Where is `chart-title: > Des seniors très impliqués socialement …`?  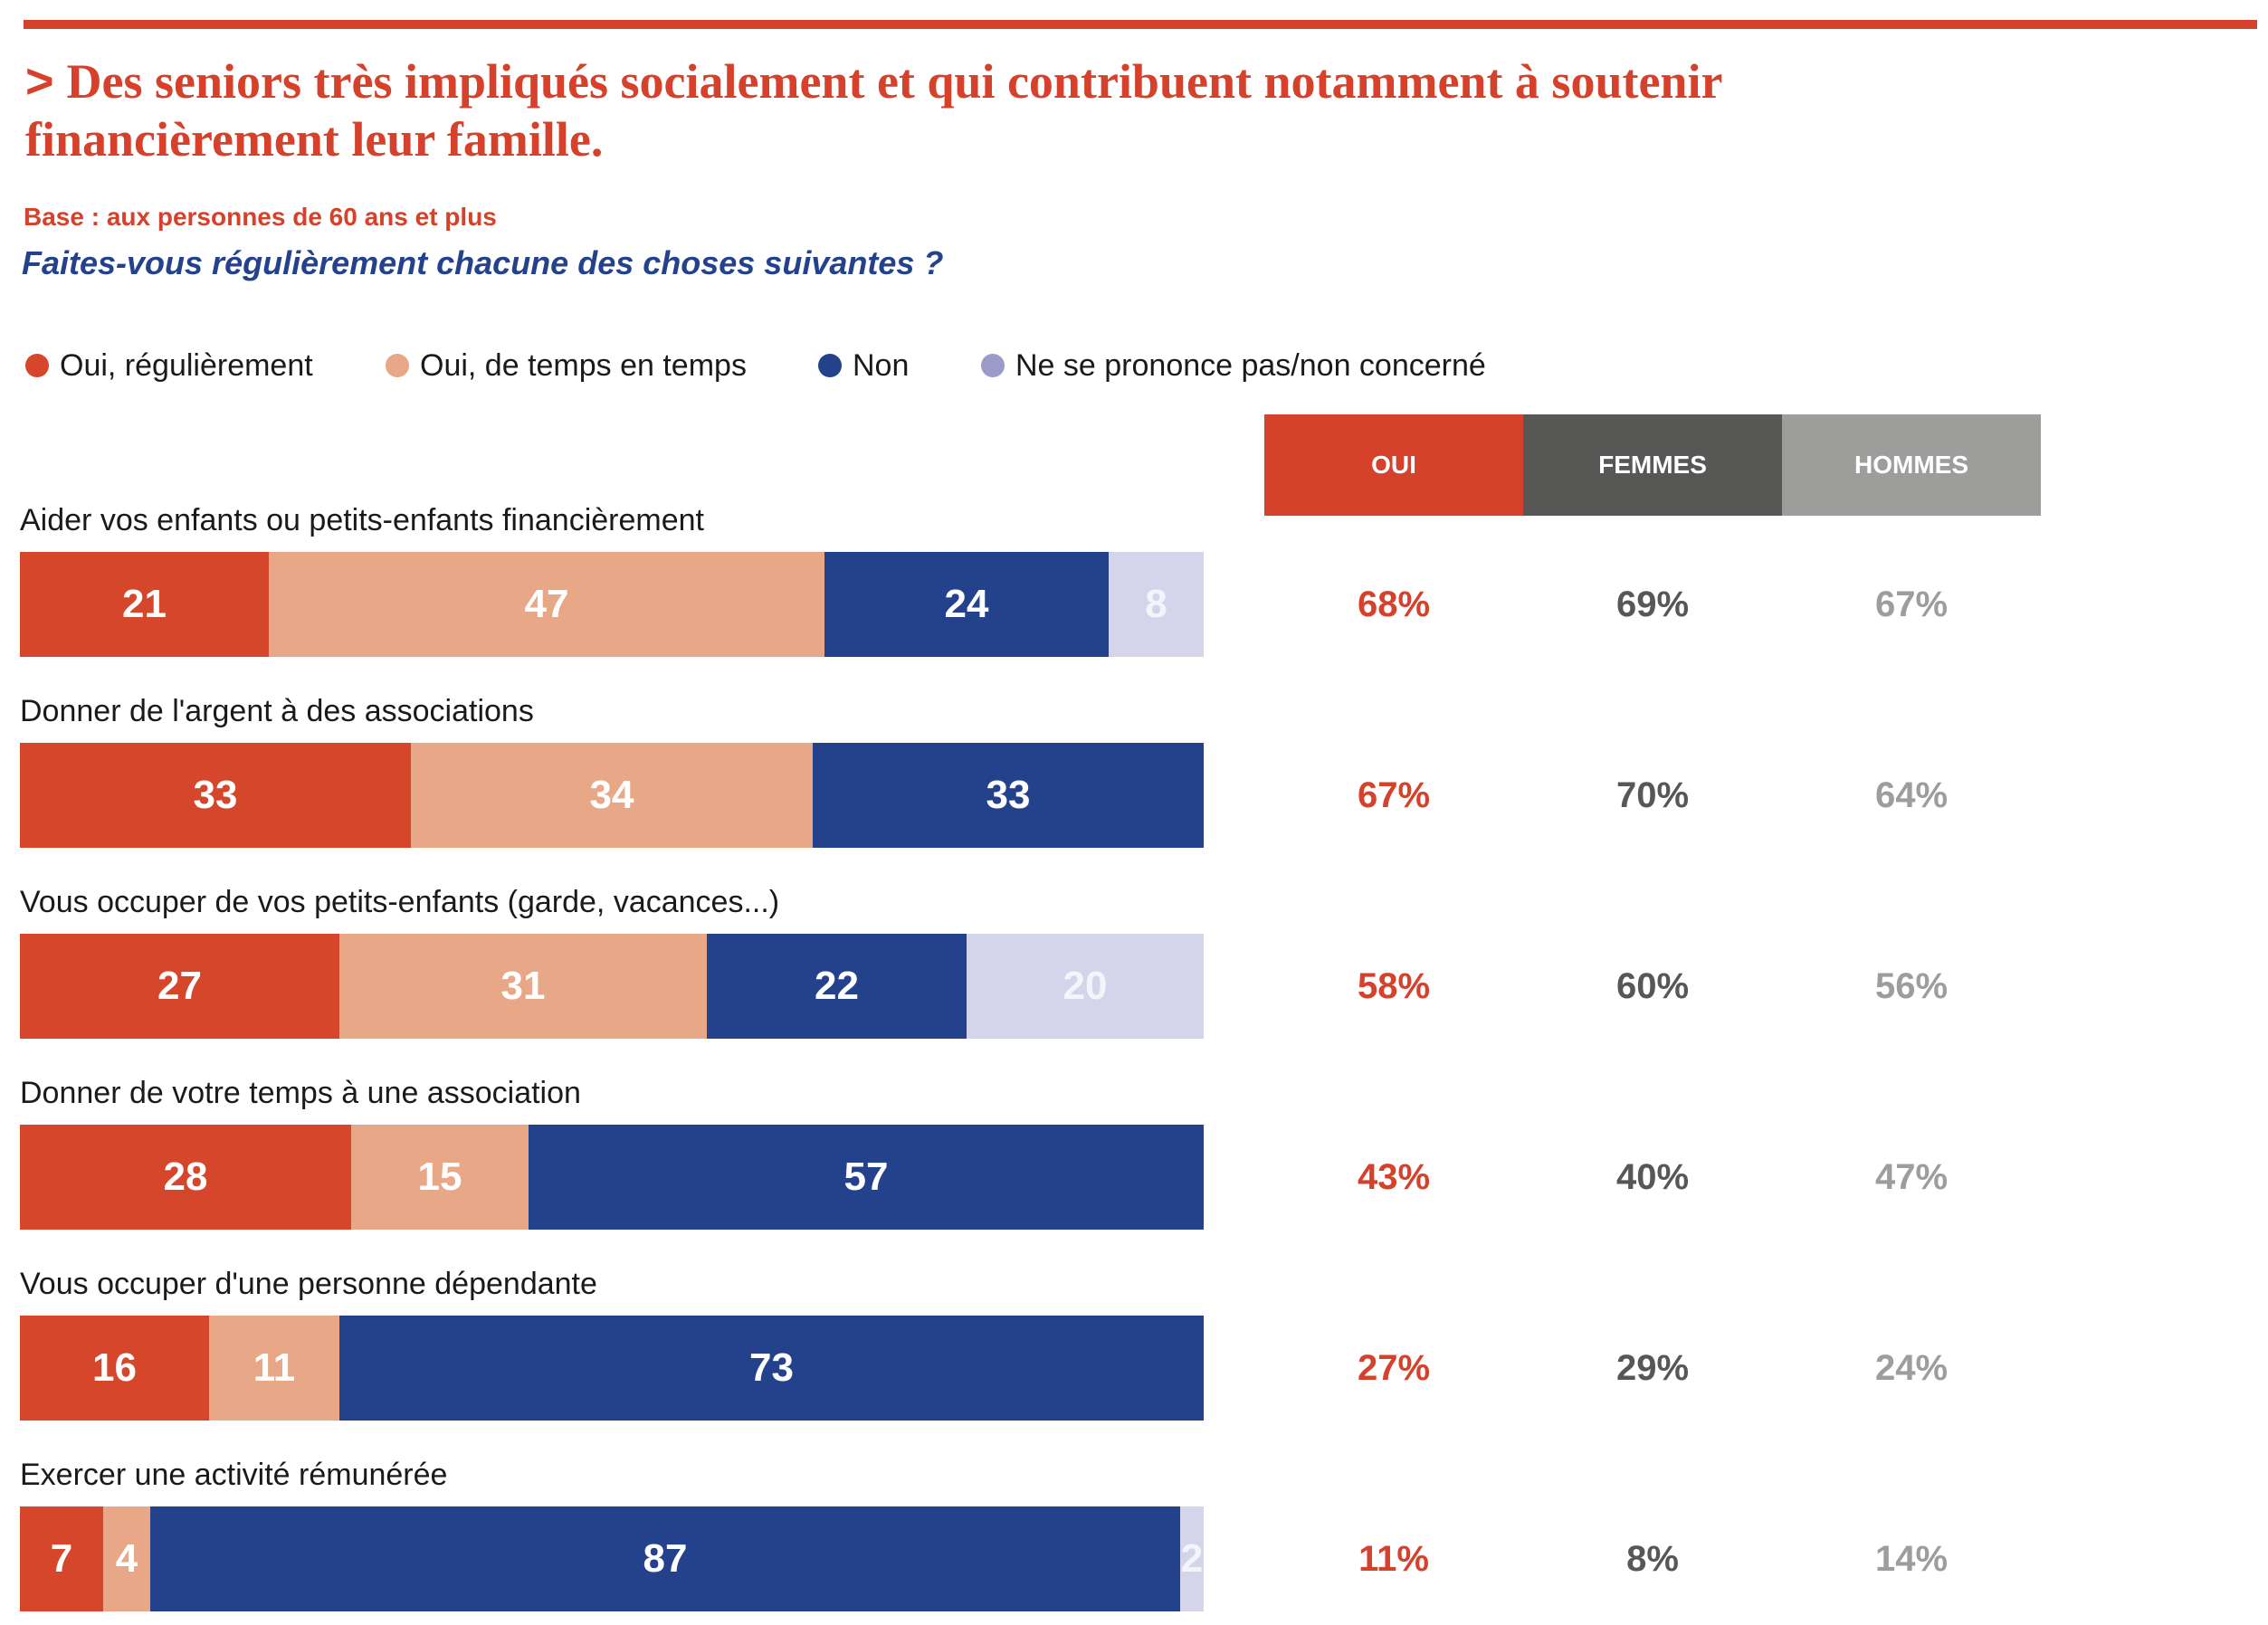 chart-title: > Des seniors très impliqués socialement … is located at coordinates (885, 110).